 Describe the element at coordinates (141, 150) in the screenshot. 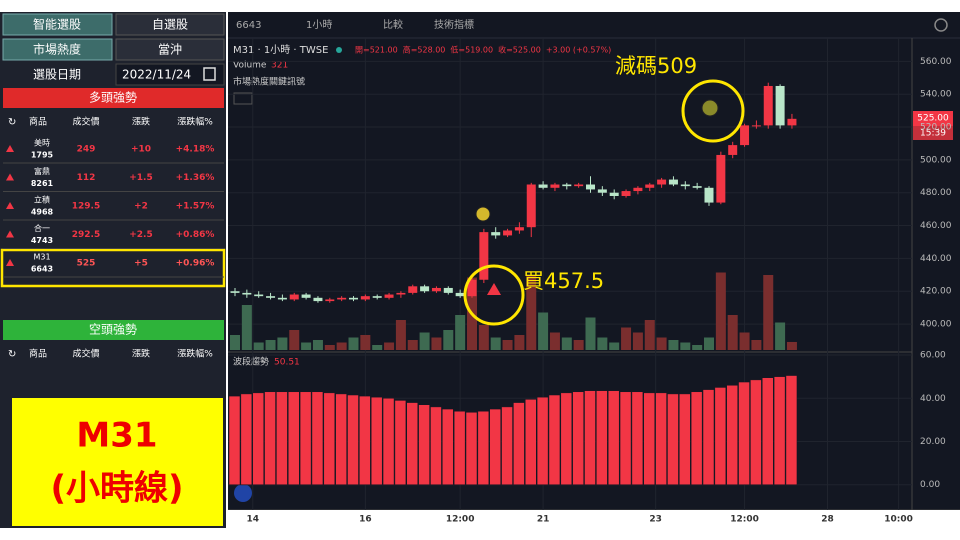

I see `stock-cell: +10` at that location.